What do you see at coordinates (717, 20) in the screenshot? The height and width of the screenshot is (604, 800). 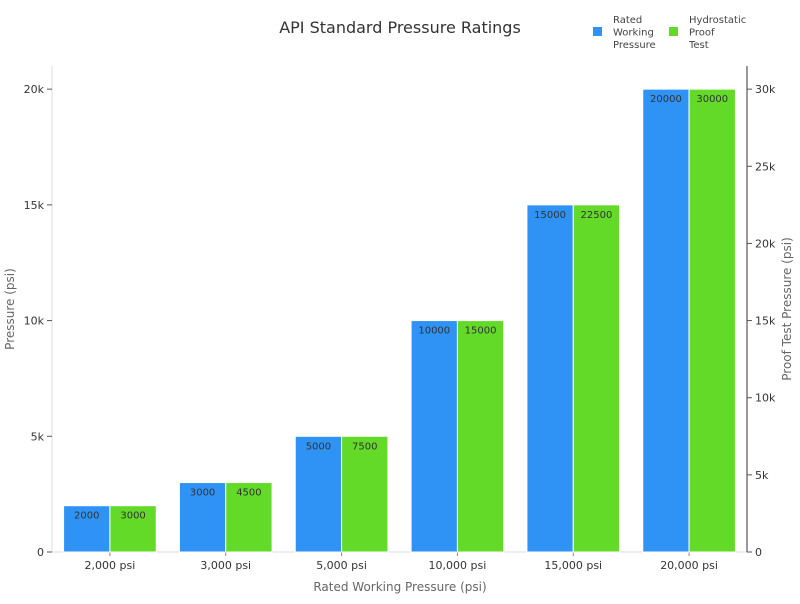 I see `legend-label: Hydrostatic` at bounding box center [717, 20].